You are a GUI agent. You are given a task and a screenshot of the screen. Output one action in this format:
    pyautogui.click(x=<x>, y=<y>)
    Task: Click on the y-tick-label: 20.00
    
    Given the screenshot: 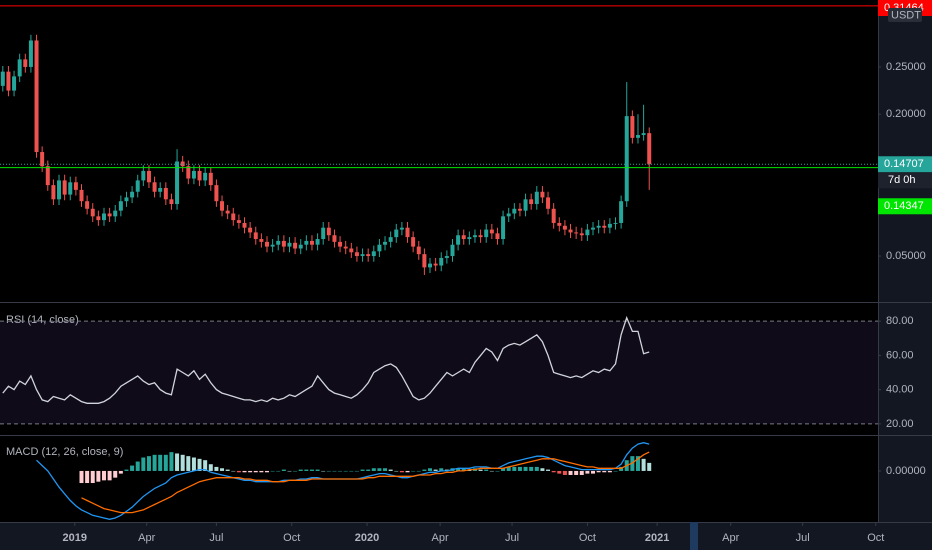 What is the action you would take?
    pyautogui.click(x=900, y=424)
    